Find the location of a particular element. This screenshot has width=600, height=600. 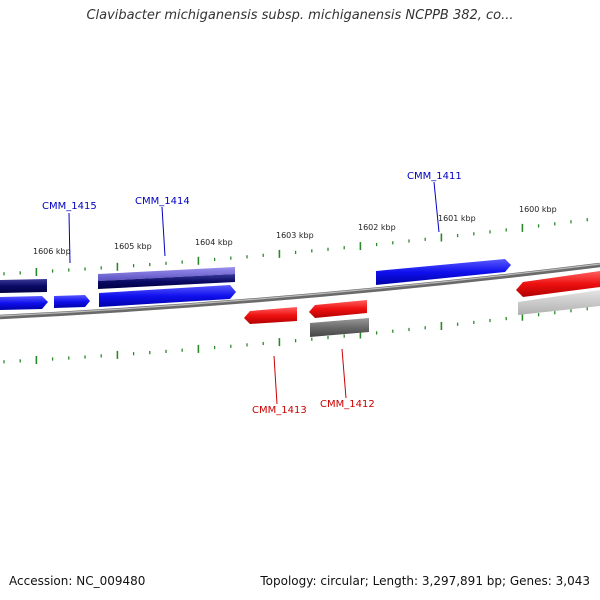

gene-label-cmm-1412: CMM_1412 is located at coordinates (347, 404).